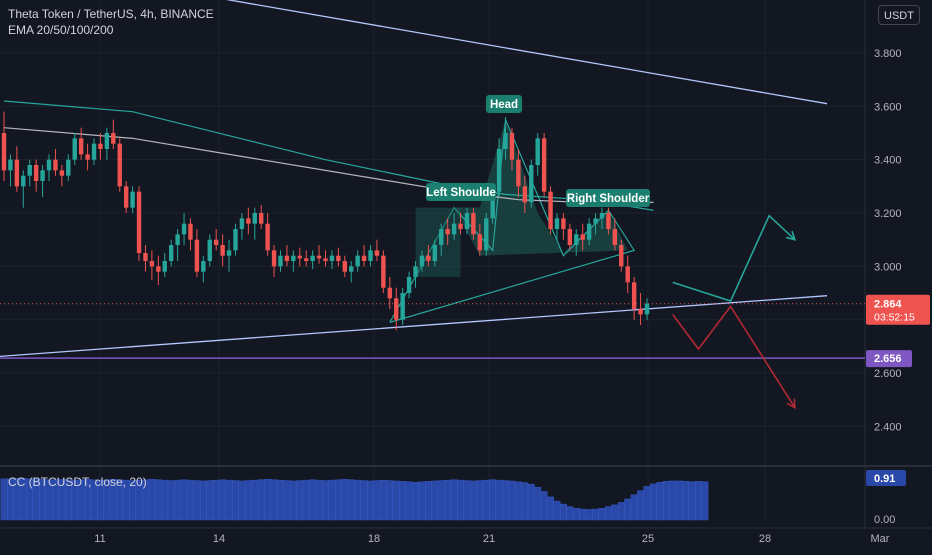 The height and width of the screenshot is (555, 932). I want to click on pattern-labels: Head Left Shoulde Right Shoulder, so click(538, 151).